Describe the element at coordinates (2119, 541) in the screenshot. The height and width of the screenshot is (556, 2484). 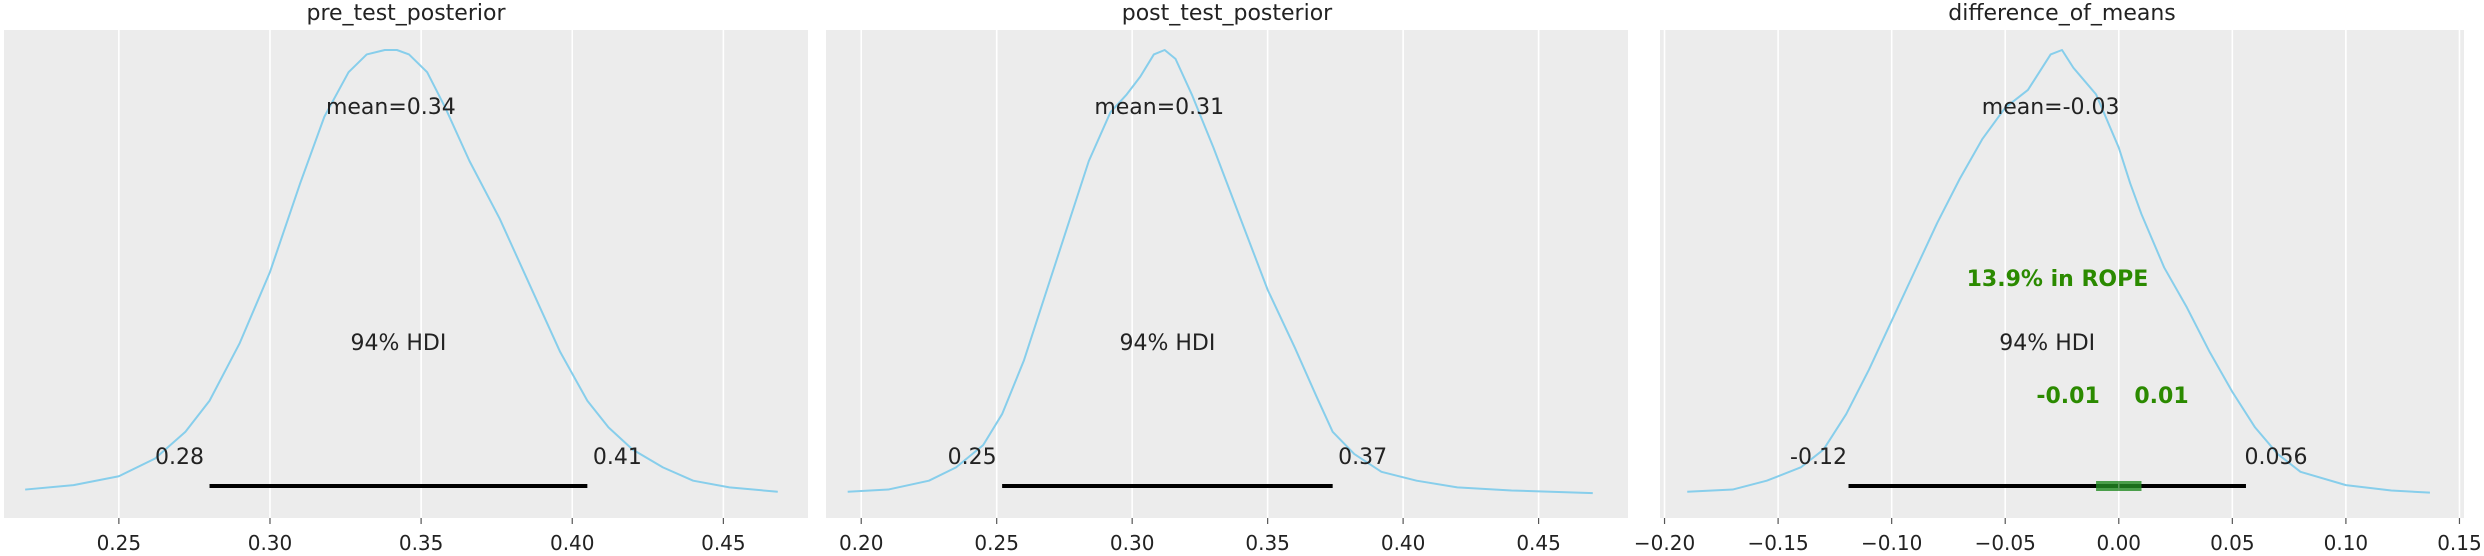
I see `x-tick-label: 0.00` at that location.